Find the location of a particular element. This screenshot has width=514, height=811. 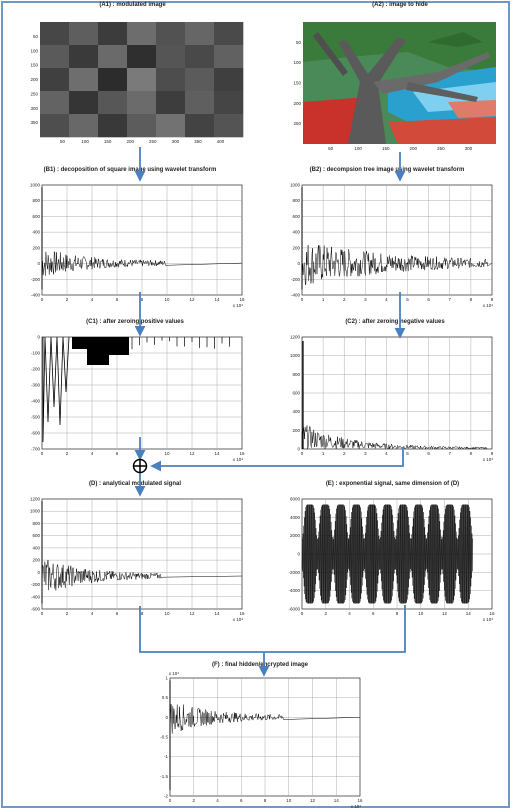

c2-xtick: 4 is located at coordinates (386, 453).